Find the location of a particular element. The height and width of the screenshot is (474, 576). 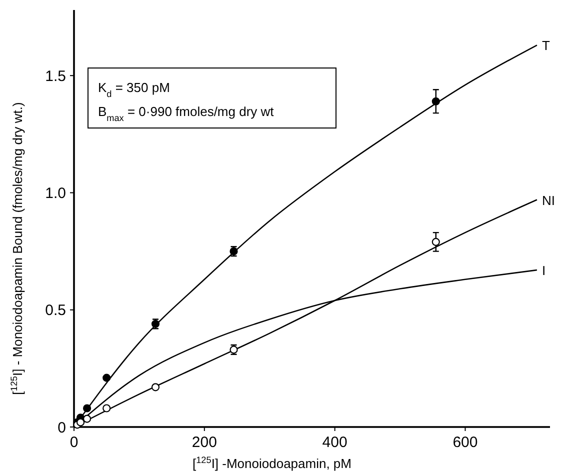

series-label: I is located at coordinates (544, 270).